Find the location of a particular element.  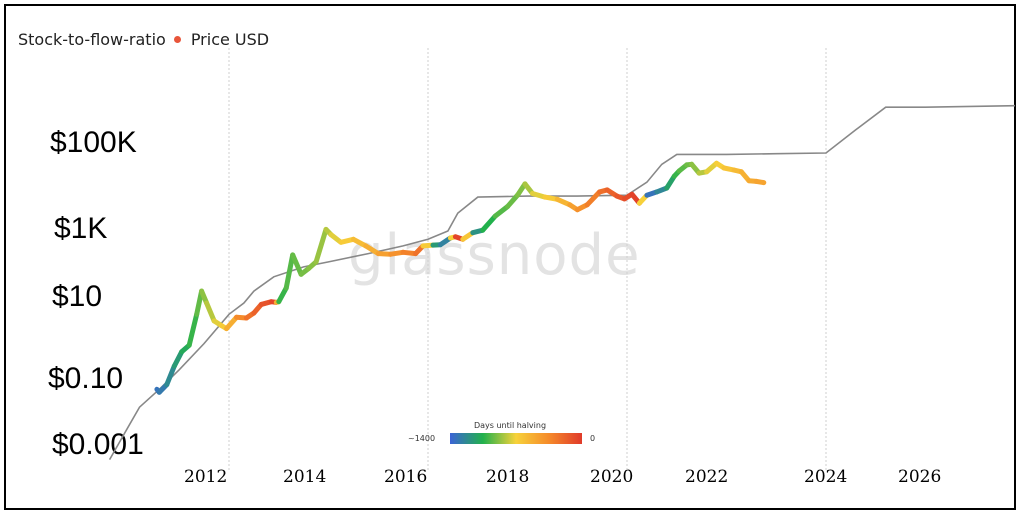

x-tick-label: 2018 is located at coordinates (508, 477).